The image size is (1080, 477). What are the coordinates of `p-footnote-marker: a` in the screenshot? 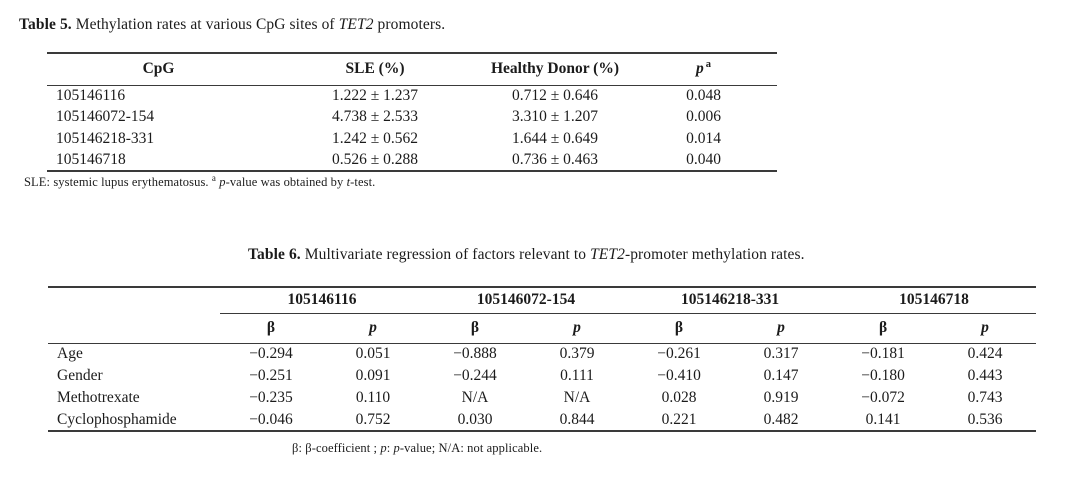 It's located at (708, 65).